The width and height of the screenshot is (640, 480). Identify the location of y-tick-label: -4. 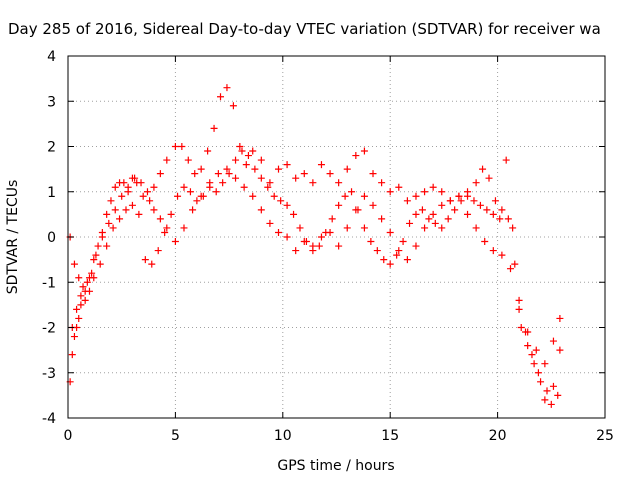
(49, 419).